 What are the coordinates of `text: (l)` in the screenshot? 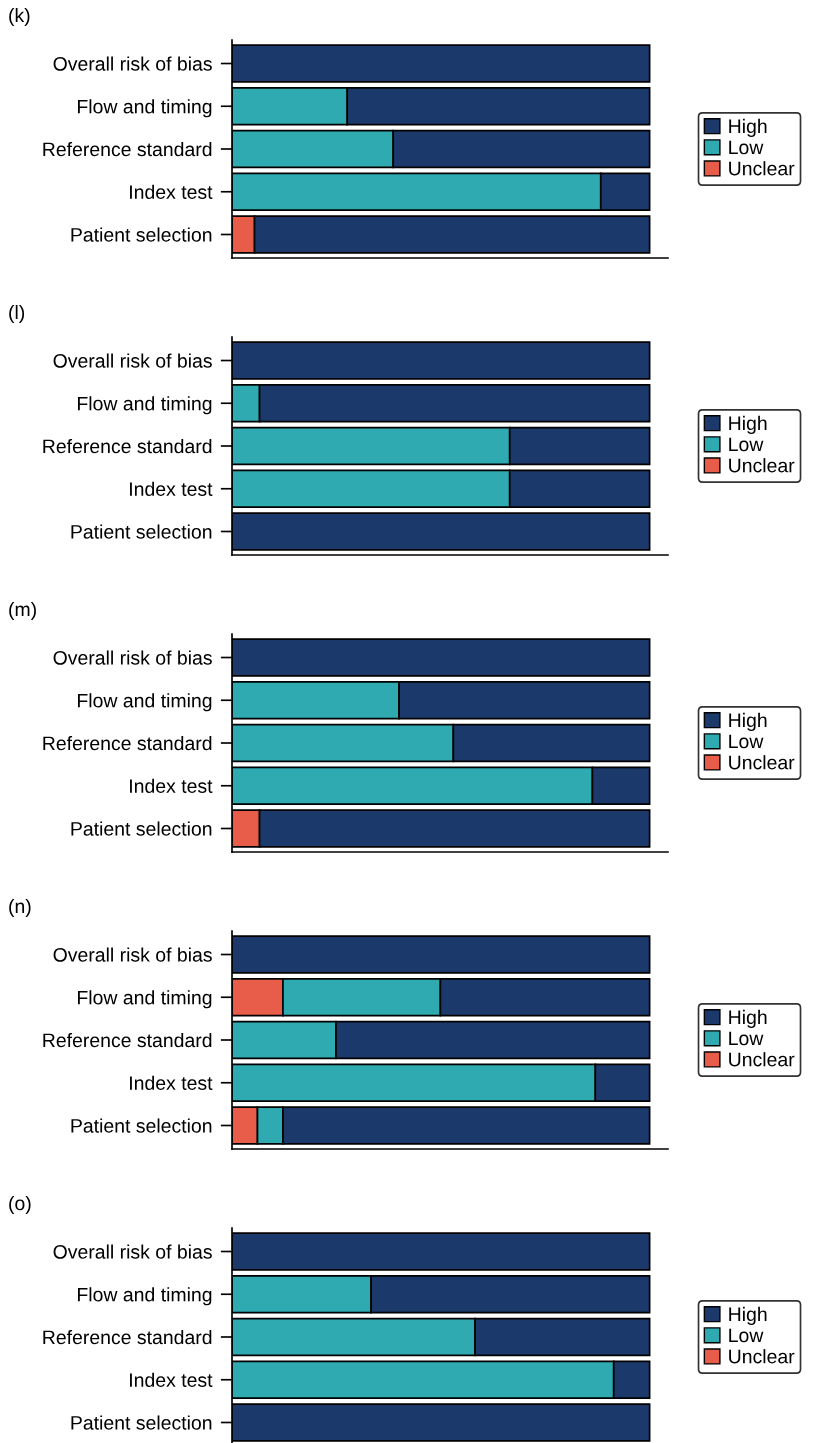 It's located at (17, 314).